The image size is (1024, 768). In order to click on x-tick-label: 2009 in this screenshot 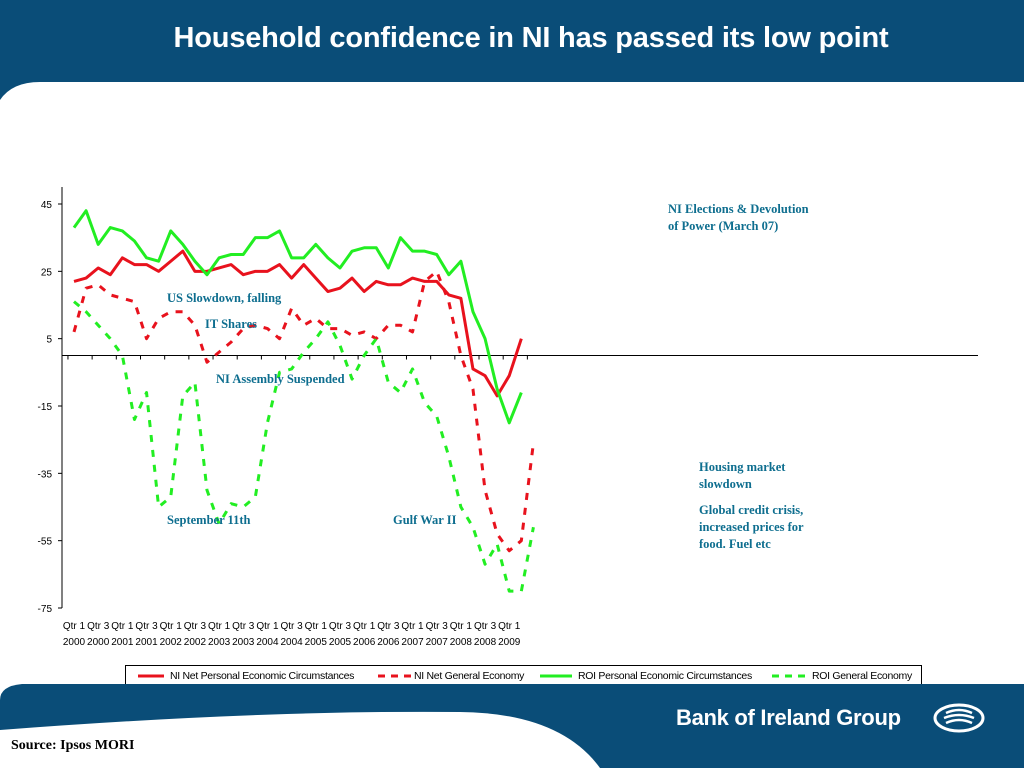, I will do `click(509, 642)`.